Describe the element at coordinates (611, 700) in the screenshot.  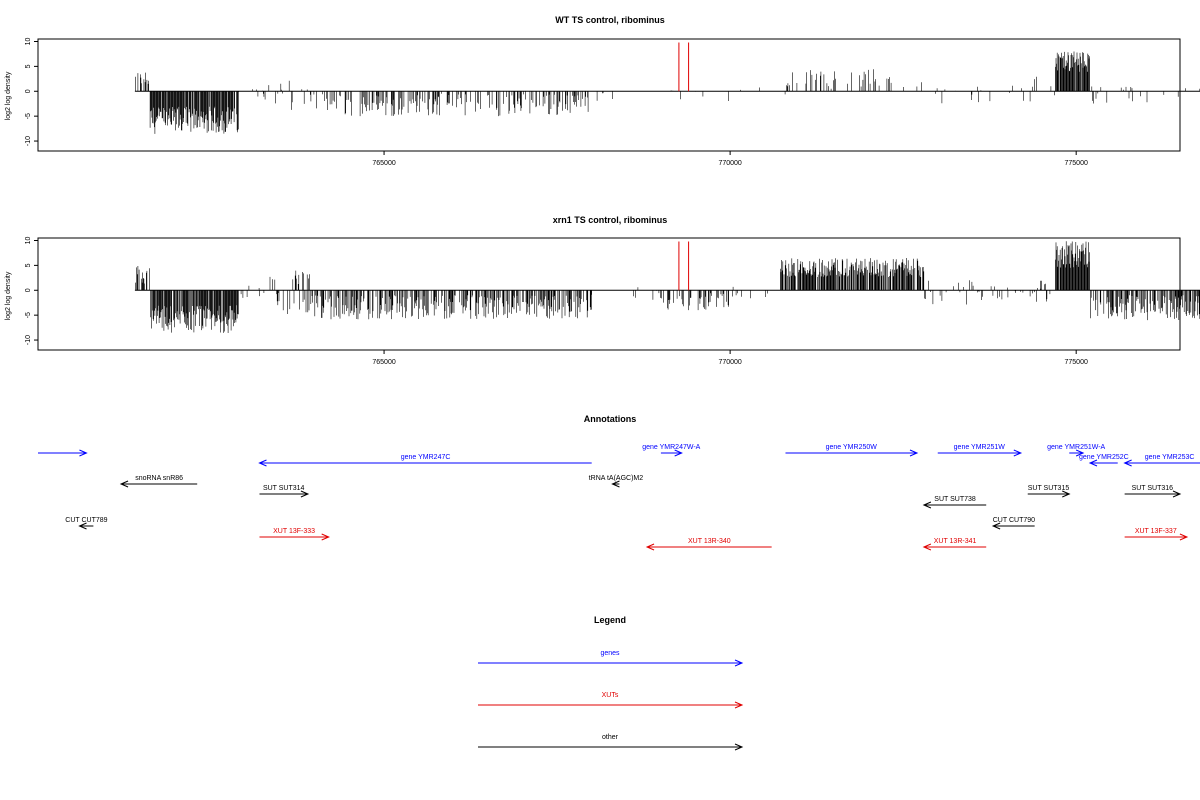
I see `legend-items: genes XUTs other` at that location.